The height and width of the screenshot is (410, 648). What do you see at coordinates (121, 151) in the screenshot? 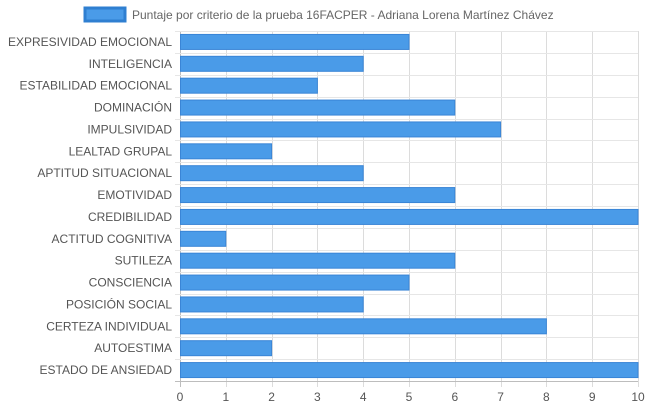
I see `category-label: LEALTAD GRUPAL` at bounding box center [121, 151].